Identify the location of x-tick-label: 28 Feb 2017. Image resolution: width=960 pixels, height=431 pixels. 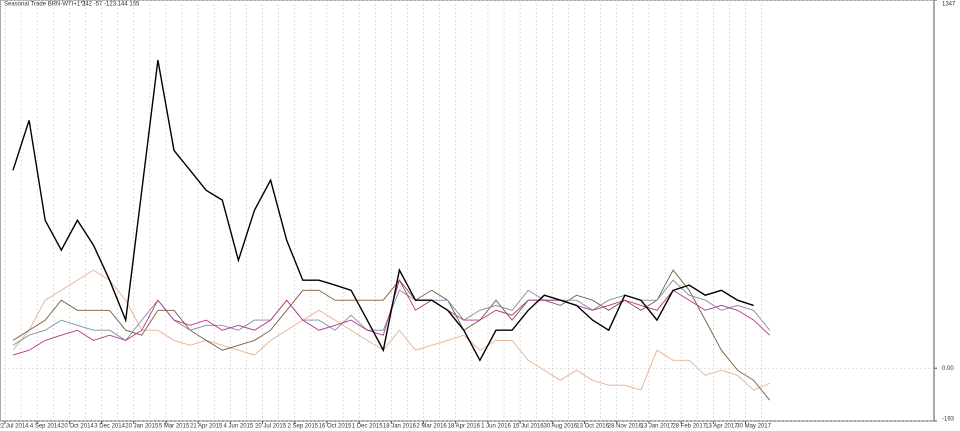
(689, 427).